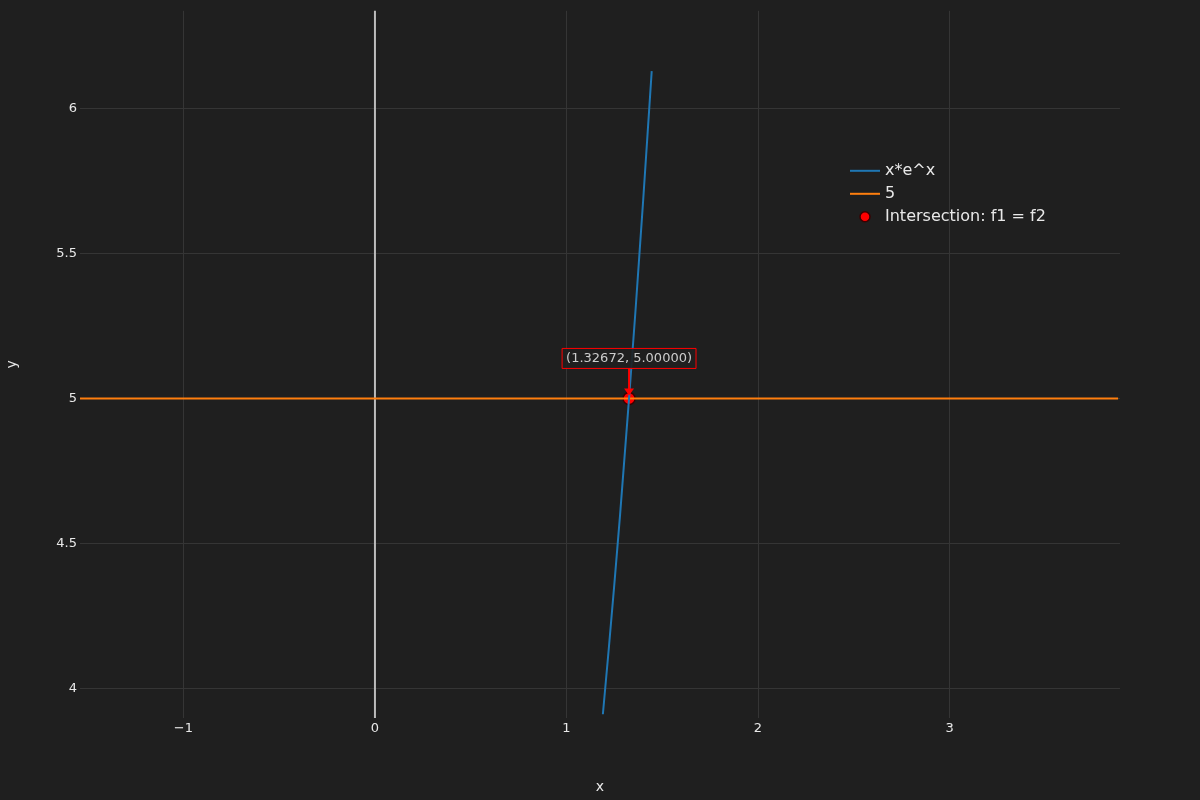 The height and width of the screenshot is (800, 1200). I want to click on y-tick-label: 4, so click(72, 687).